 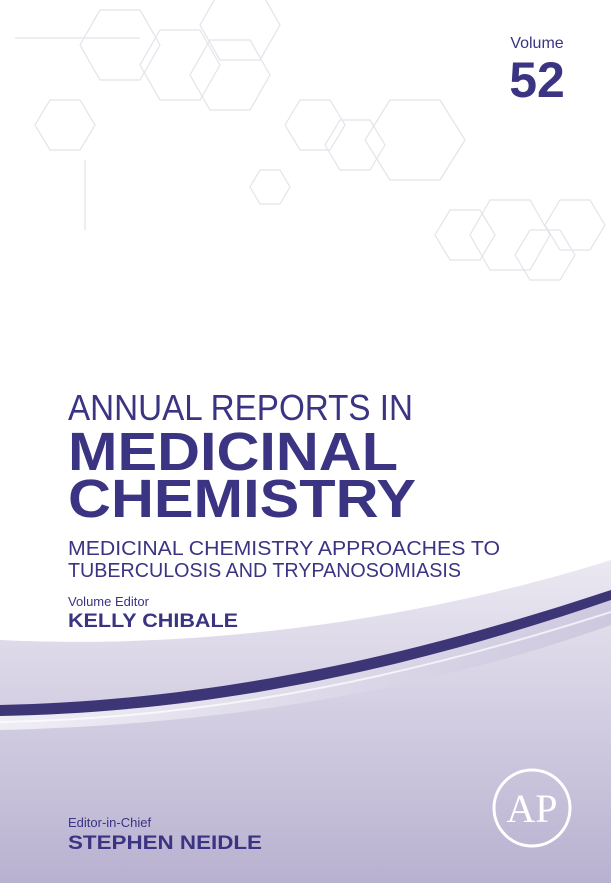 I want to click on editor-in-chief-label: Editor-in-Chief, so click(x=109, y=822).